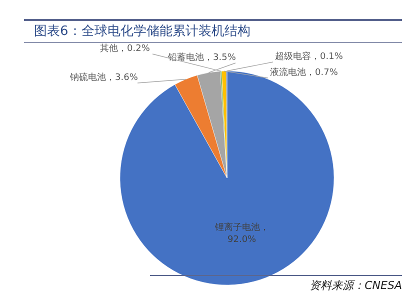 Image resolution: width=416 pixels, height=295 pixels. I want to click on text: 资料来源：CNESA, so click(356, 285).